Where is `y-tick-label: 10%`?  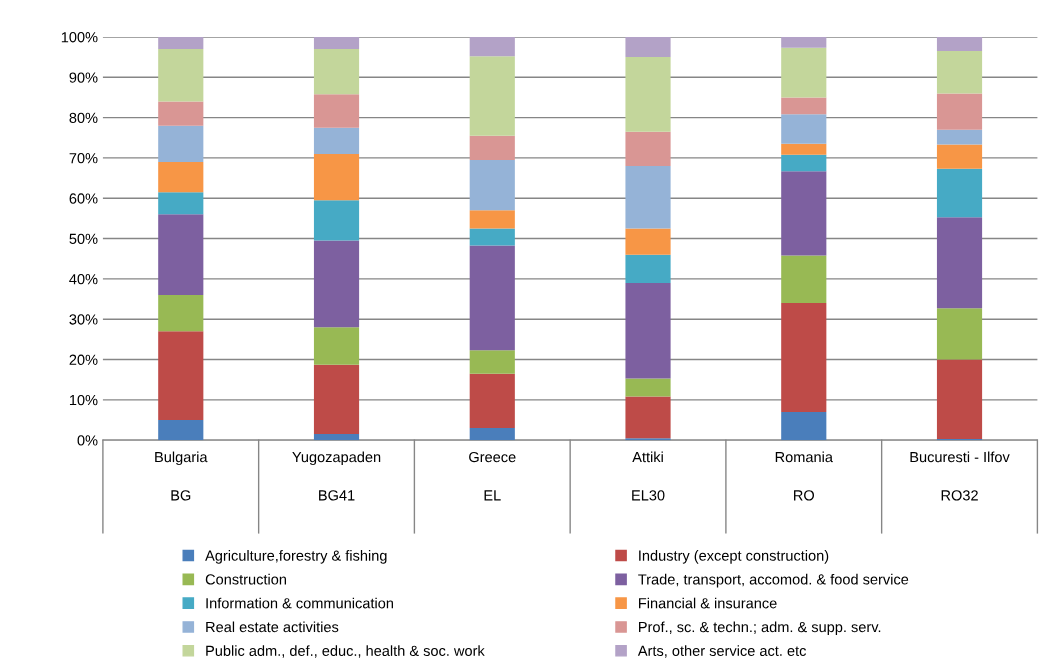 y-tick-label: 10% is located at coordinates (83, 400).